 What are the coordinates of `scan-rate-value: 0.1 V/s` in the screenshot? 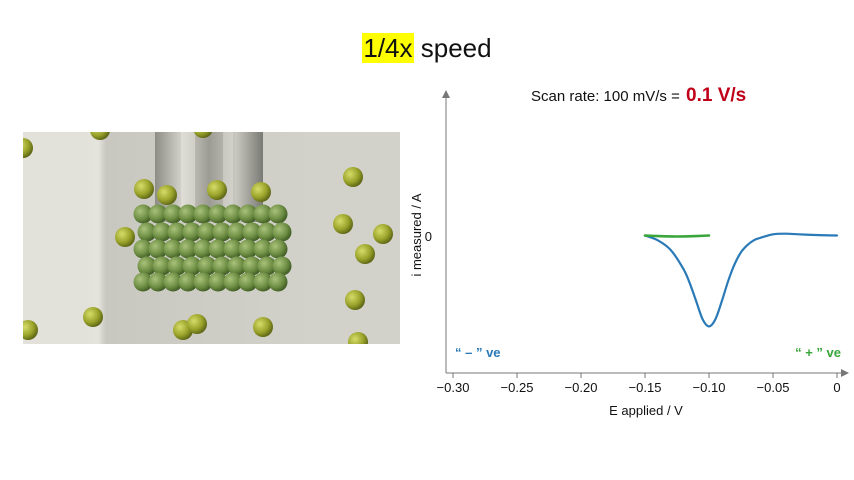 It's located at (716, 95).